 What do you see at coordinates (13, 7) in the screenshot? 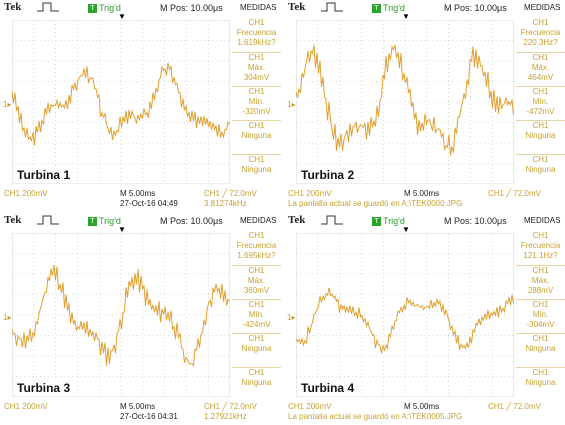
I see `brand-logo: Tek` at bounding box center [13, 7].